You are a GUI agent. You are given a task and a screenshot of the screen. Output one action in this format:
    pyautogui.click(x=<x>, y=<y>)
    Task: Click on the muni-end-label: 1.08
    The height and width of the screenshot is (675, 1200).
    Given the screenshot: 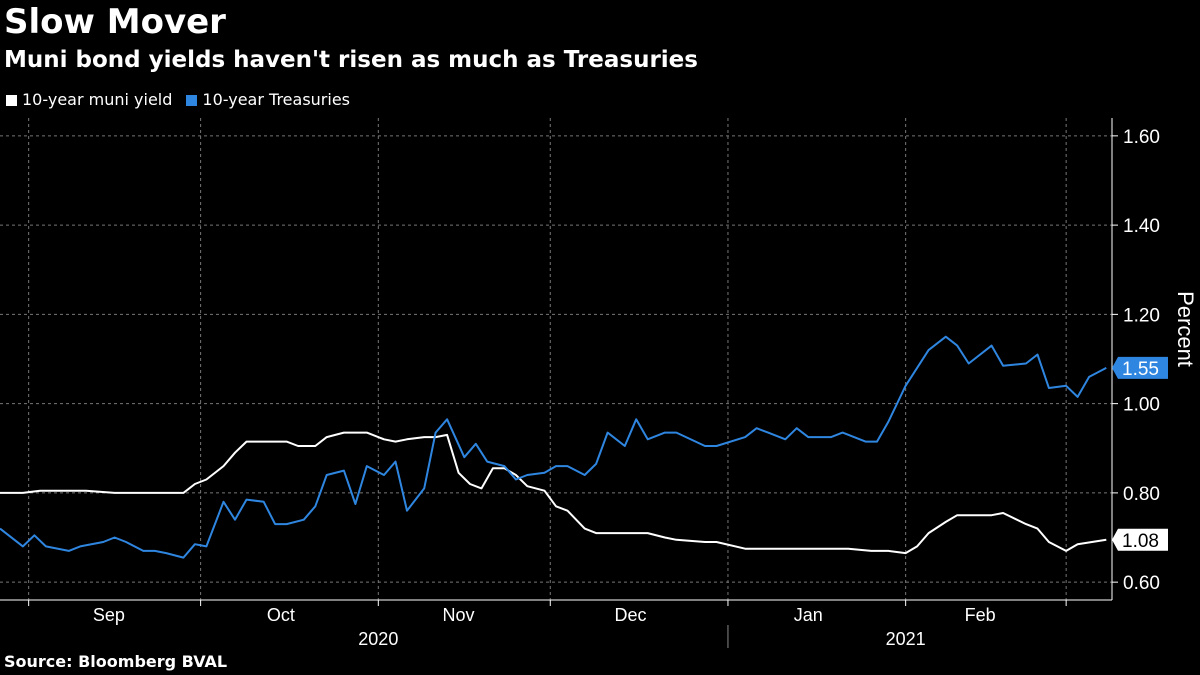 What is the action you would take?
    pyautogui.click(x=1140, y=541)
    